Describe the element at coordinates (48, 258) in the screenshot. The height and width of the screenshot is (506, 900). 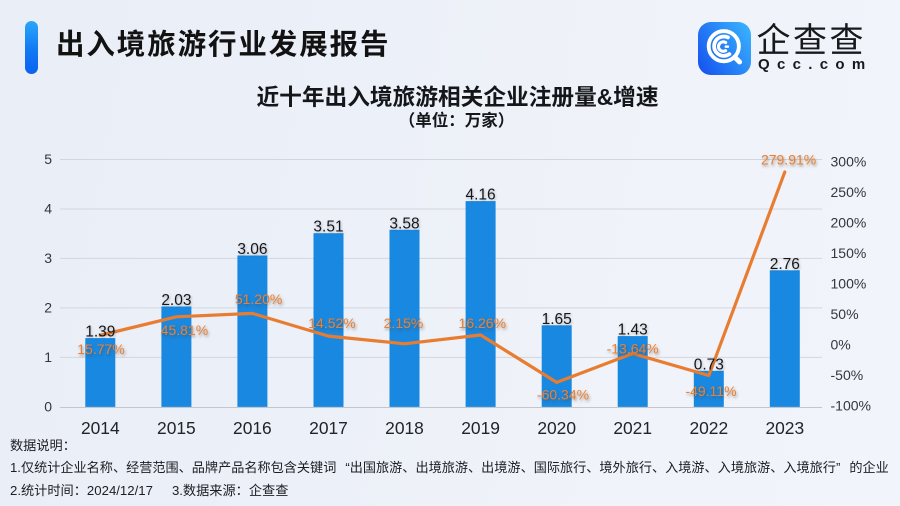
I see `svg-text: 3` at that location.